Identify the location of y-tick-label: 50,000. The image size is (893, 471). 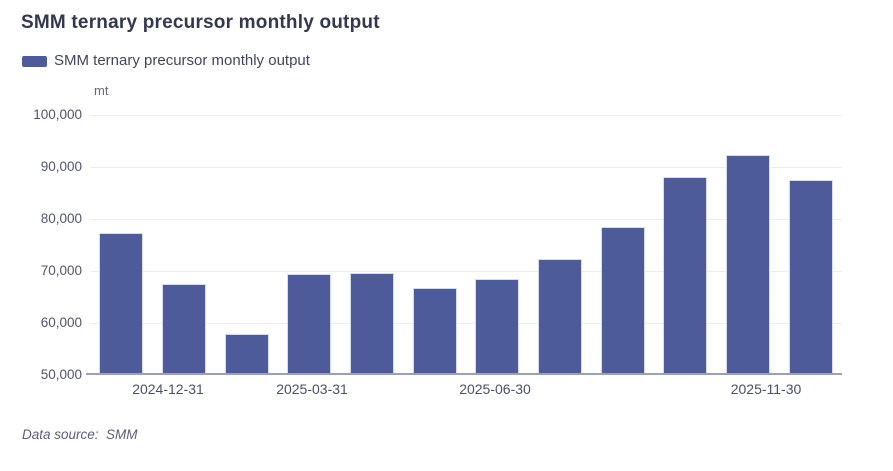
(61, 374).